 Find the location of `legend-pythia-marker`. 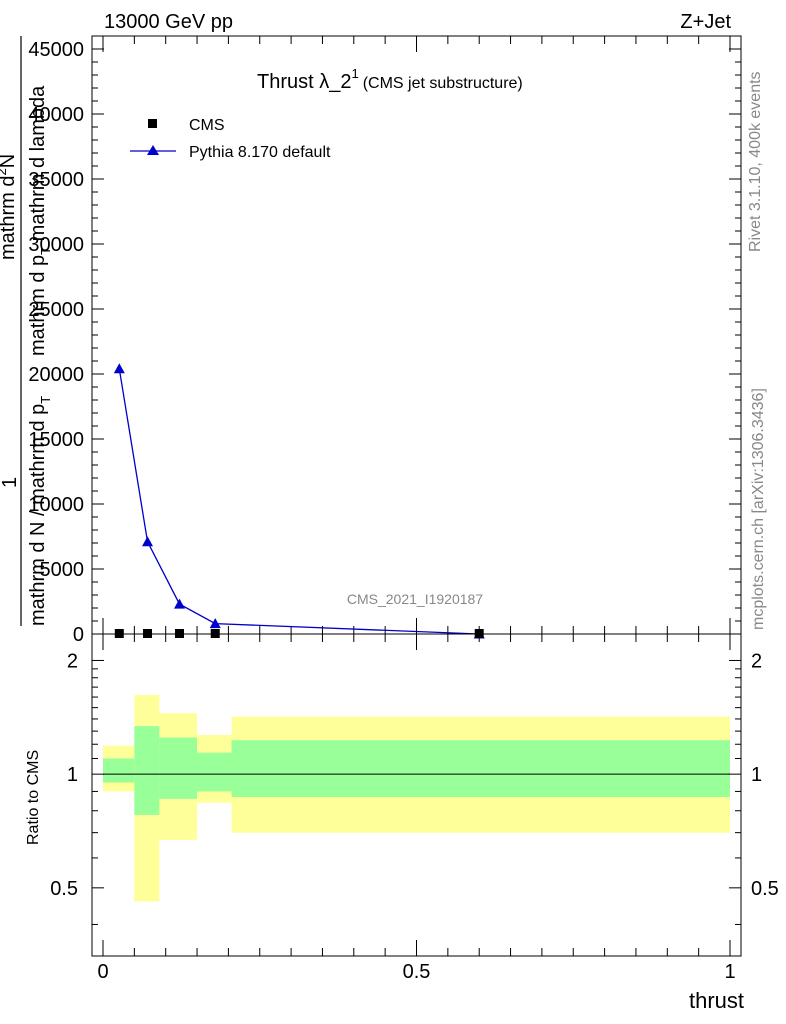

legend-pythia-marker is located at coordinates (153, 150).